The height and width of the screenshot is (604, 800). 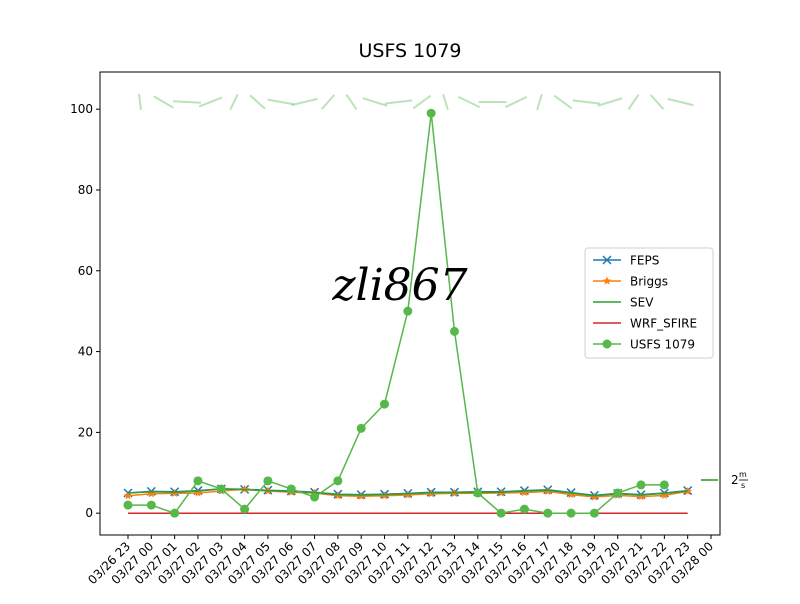 What do you see at coordinates (662, 345) in the screenshot?
I see `legend-label: USFS 1079` at bounding box center [662, 345].